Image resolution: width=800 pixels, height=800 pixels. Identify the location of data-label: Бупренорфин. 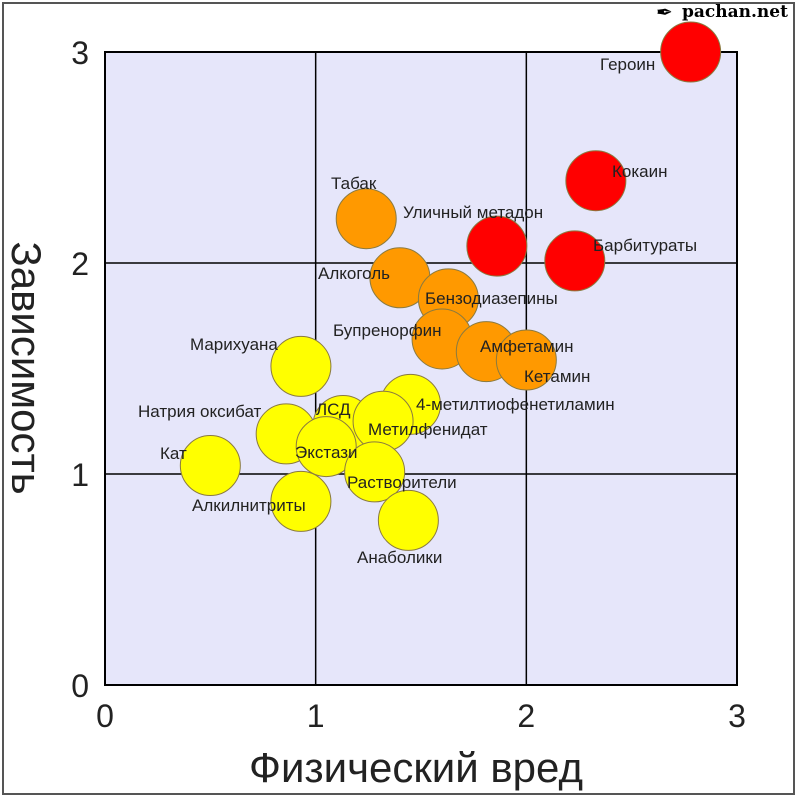
(387, 330).